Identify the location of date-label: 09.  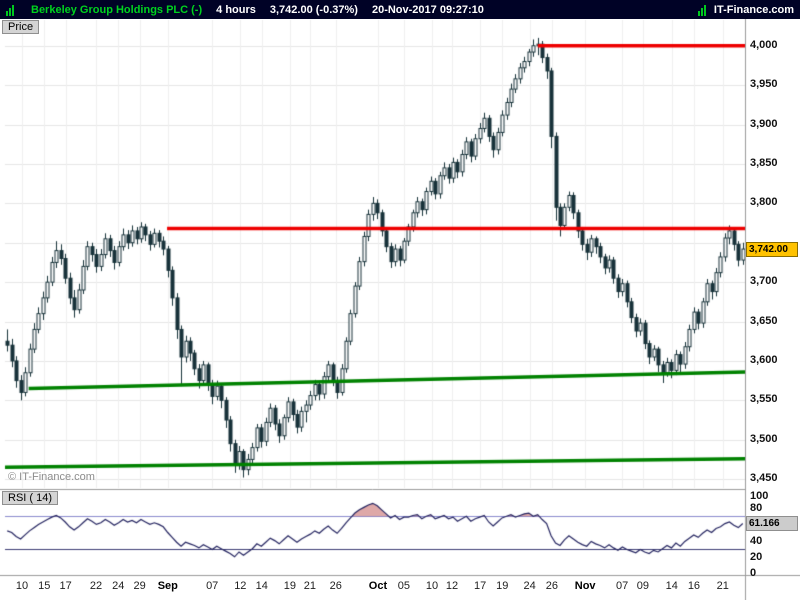
(642, 586).